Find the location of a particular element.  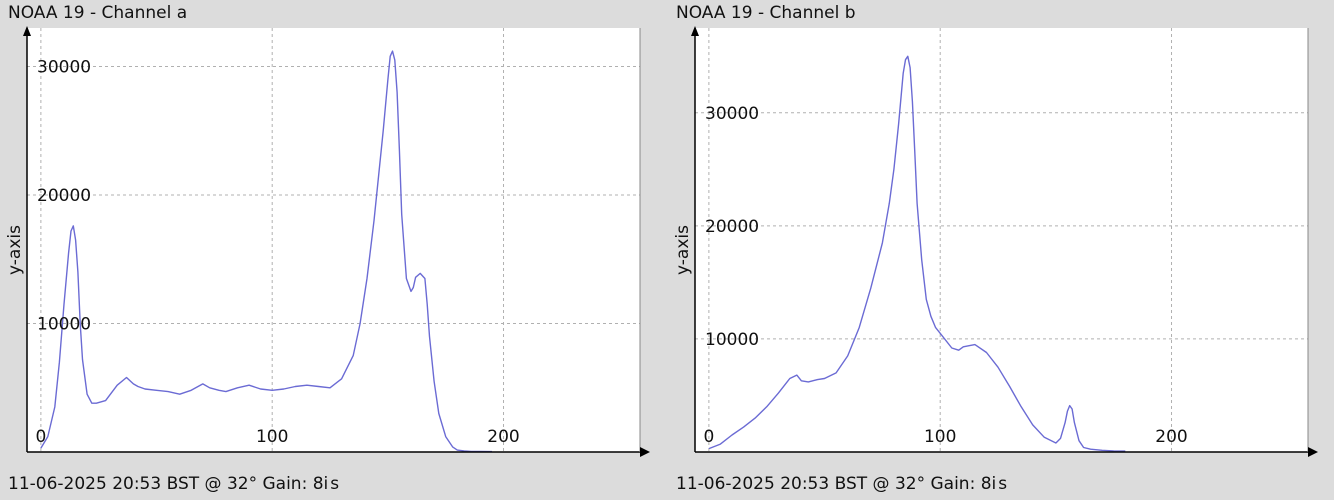

chart-b-x-tick-label: 200 is located at coordinates (1171, 437).